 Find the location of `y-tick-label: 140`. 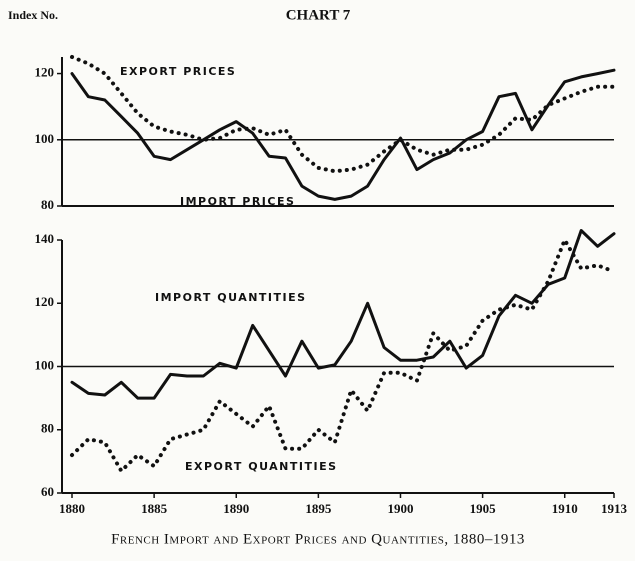

y-tick-label: 140 is located at coordinates (45, 238).